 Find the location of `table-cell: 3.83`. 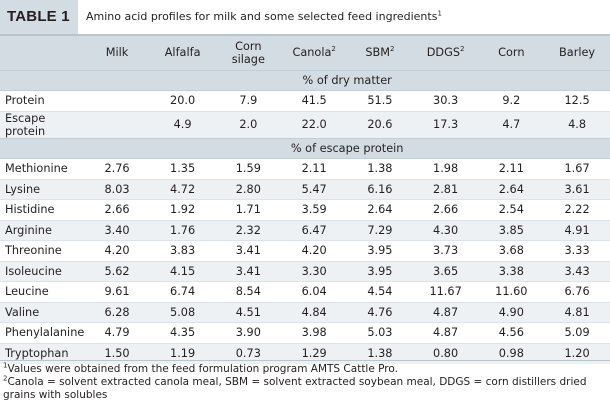

table-cell: 3.83 is located at coordinates (182, 250).